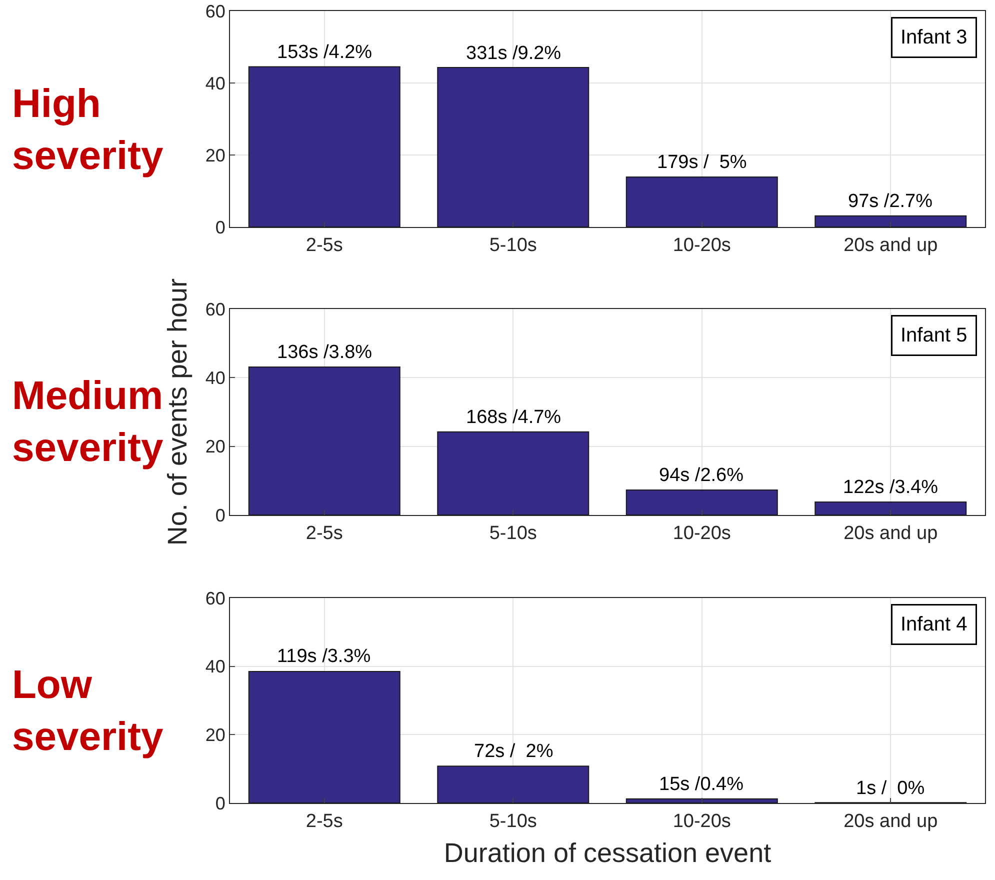  What do you see at coordinates (177, 412) in the screenshot?
I see `y-axis-title: No. of events per hour` at bounding box center [177, 412].